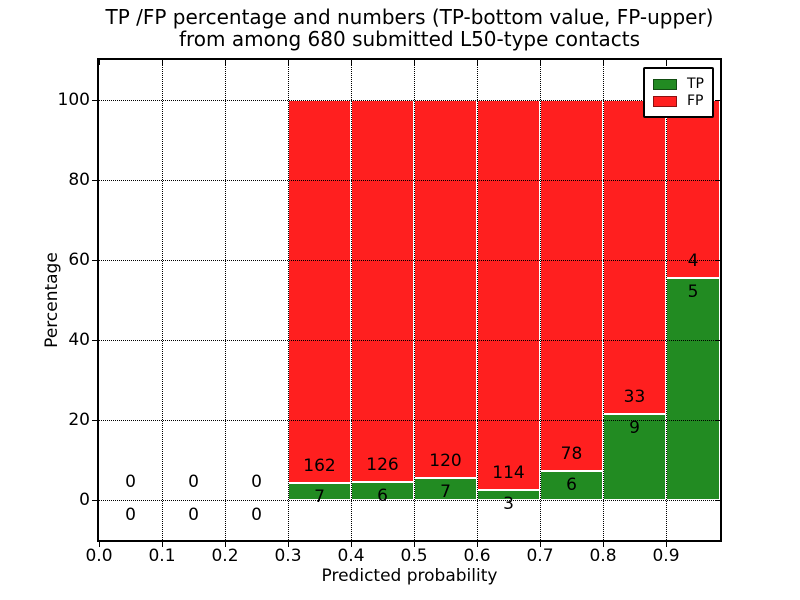 The image size is (800, 600). I want to click on fp-count-label: 114, so click(508, 472).